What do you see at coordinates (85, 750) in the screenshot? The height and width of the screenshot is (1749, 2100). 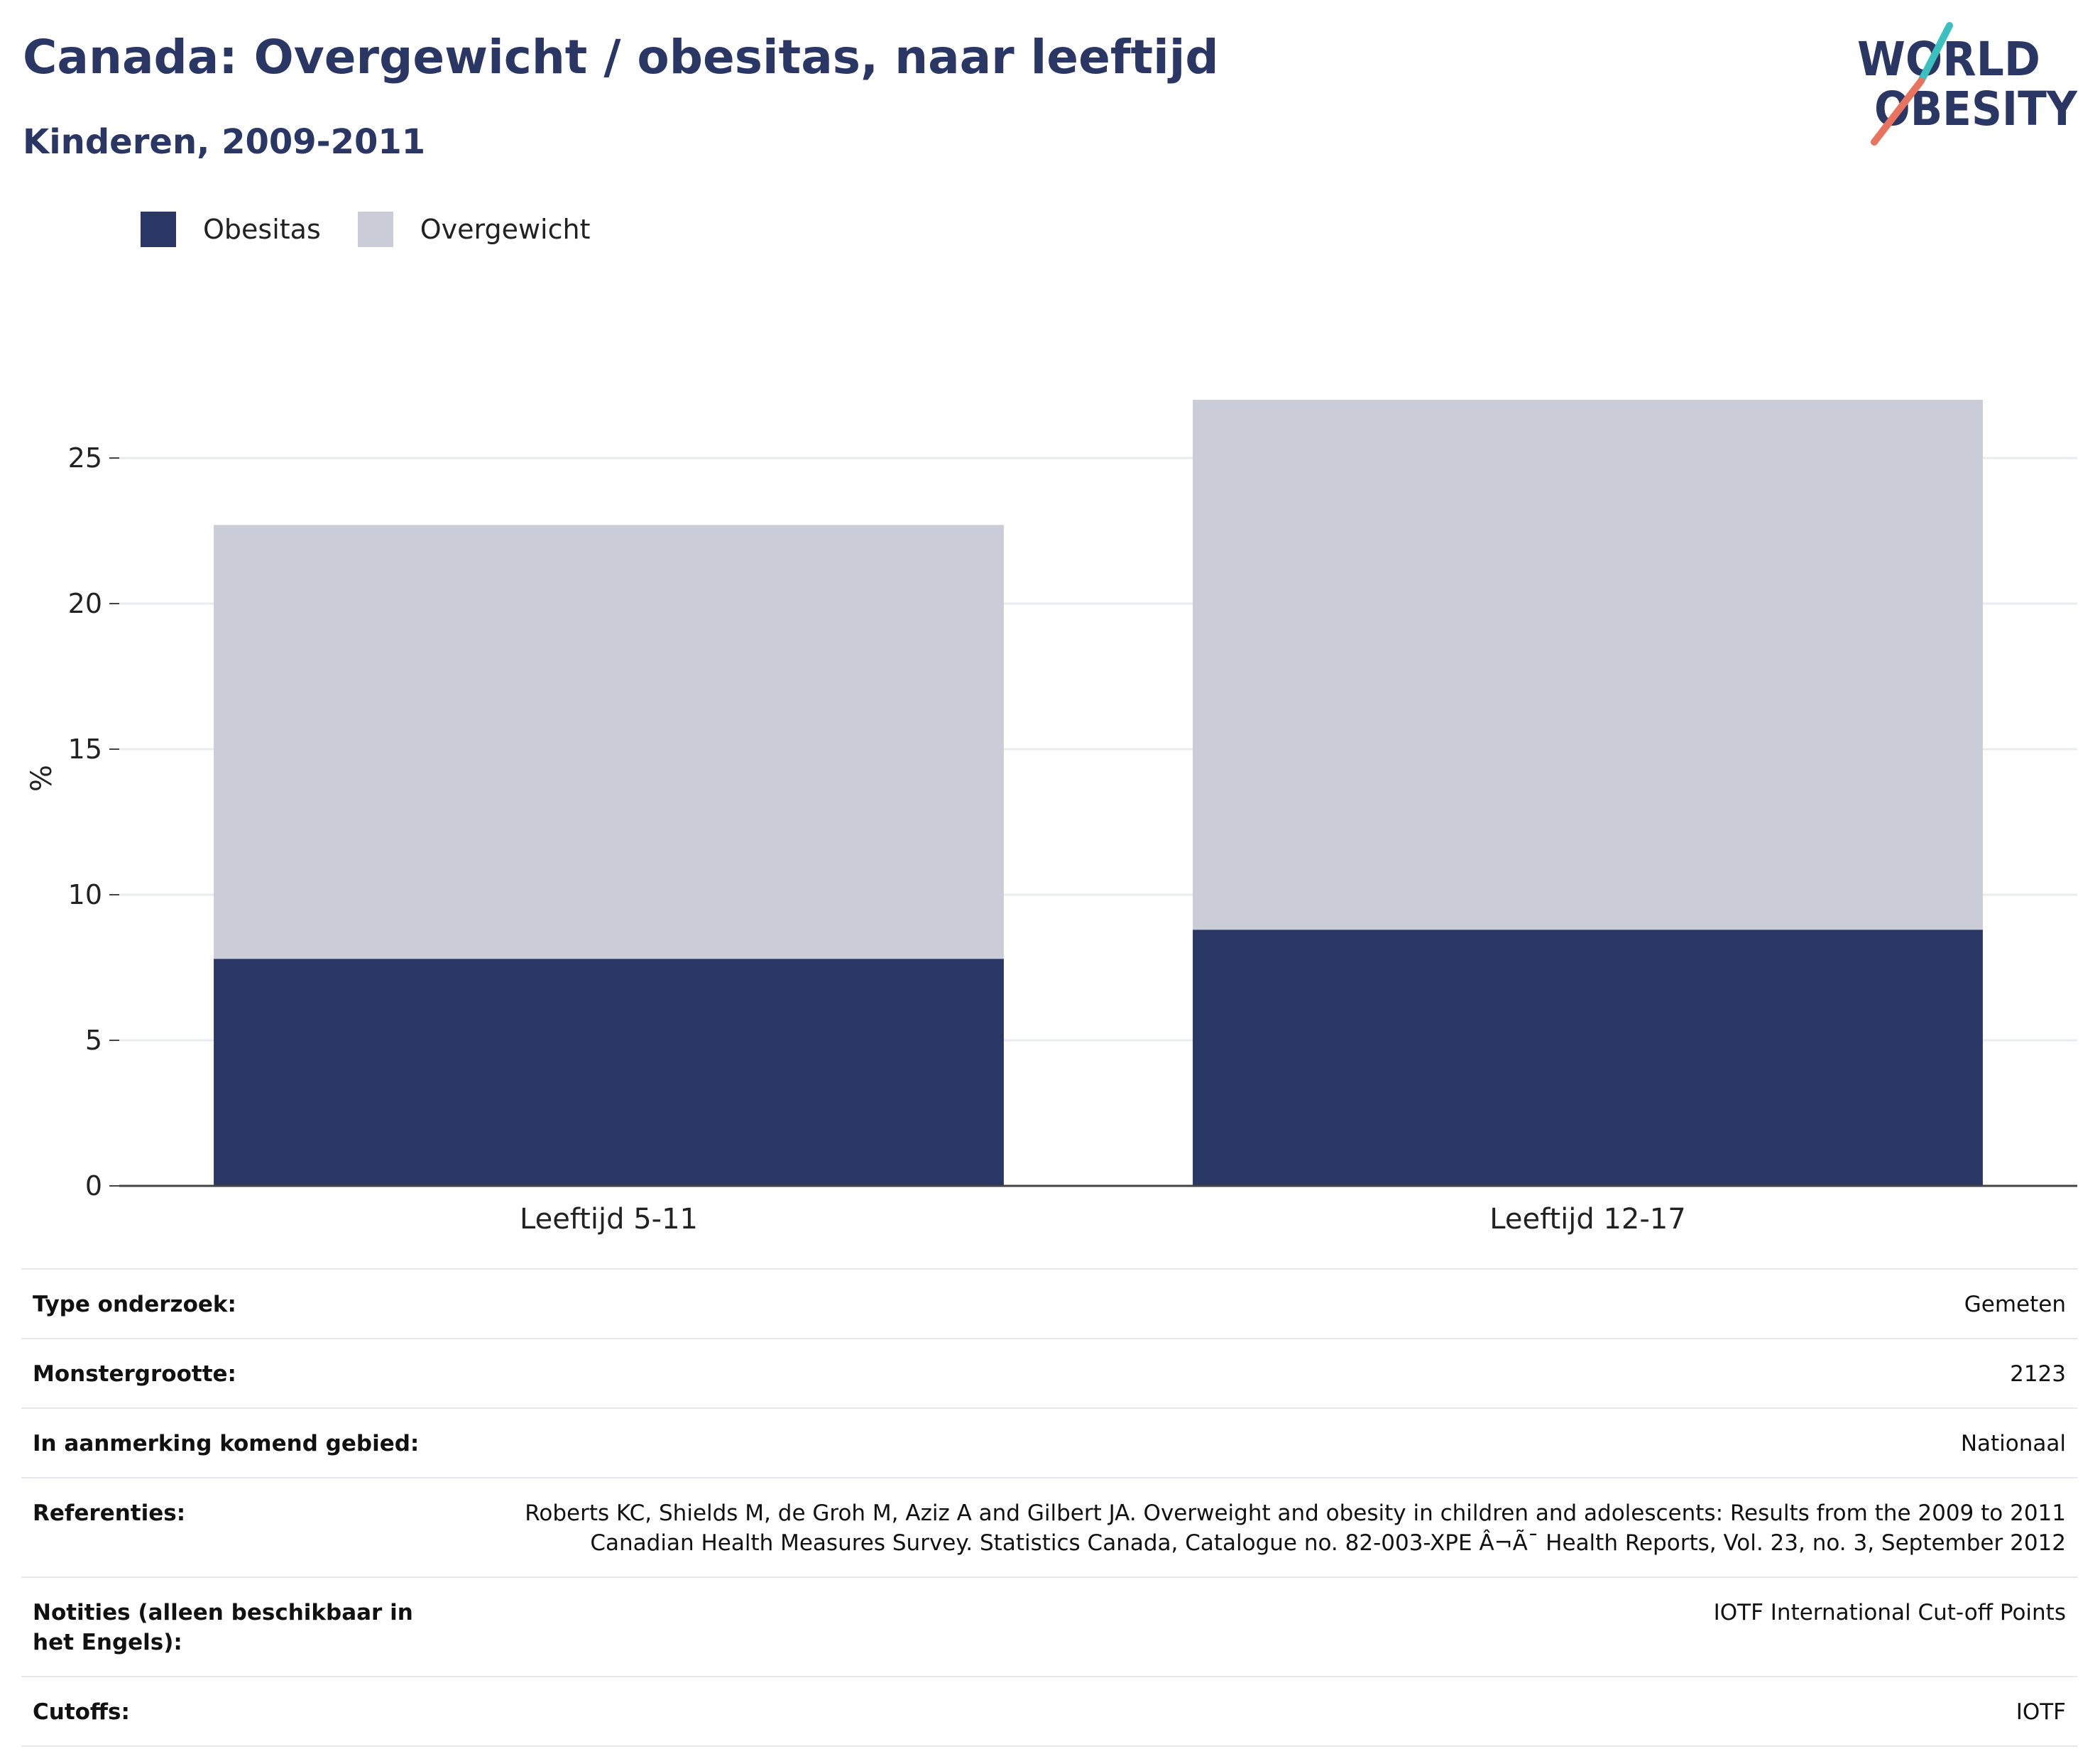 I see `y-tick-label: 15` at bounding box center [85, 750].